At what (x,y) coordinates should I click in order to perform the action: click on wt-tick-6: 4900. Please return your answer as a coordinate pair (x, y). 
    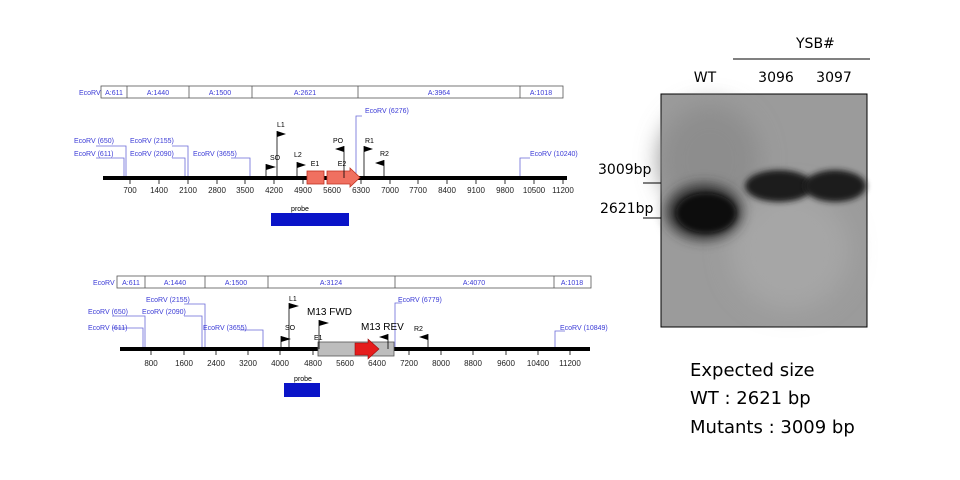
    Looking at the image, I should click on (303, 190).